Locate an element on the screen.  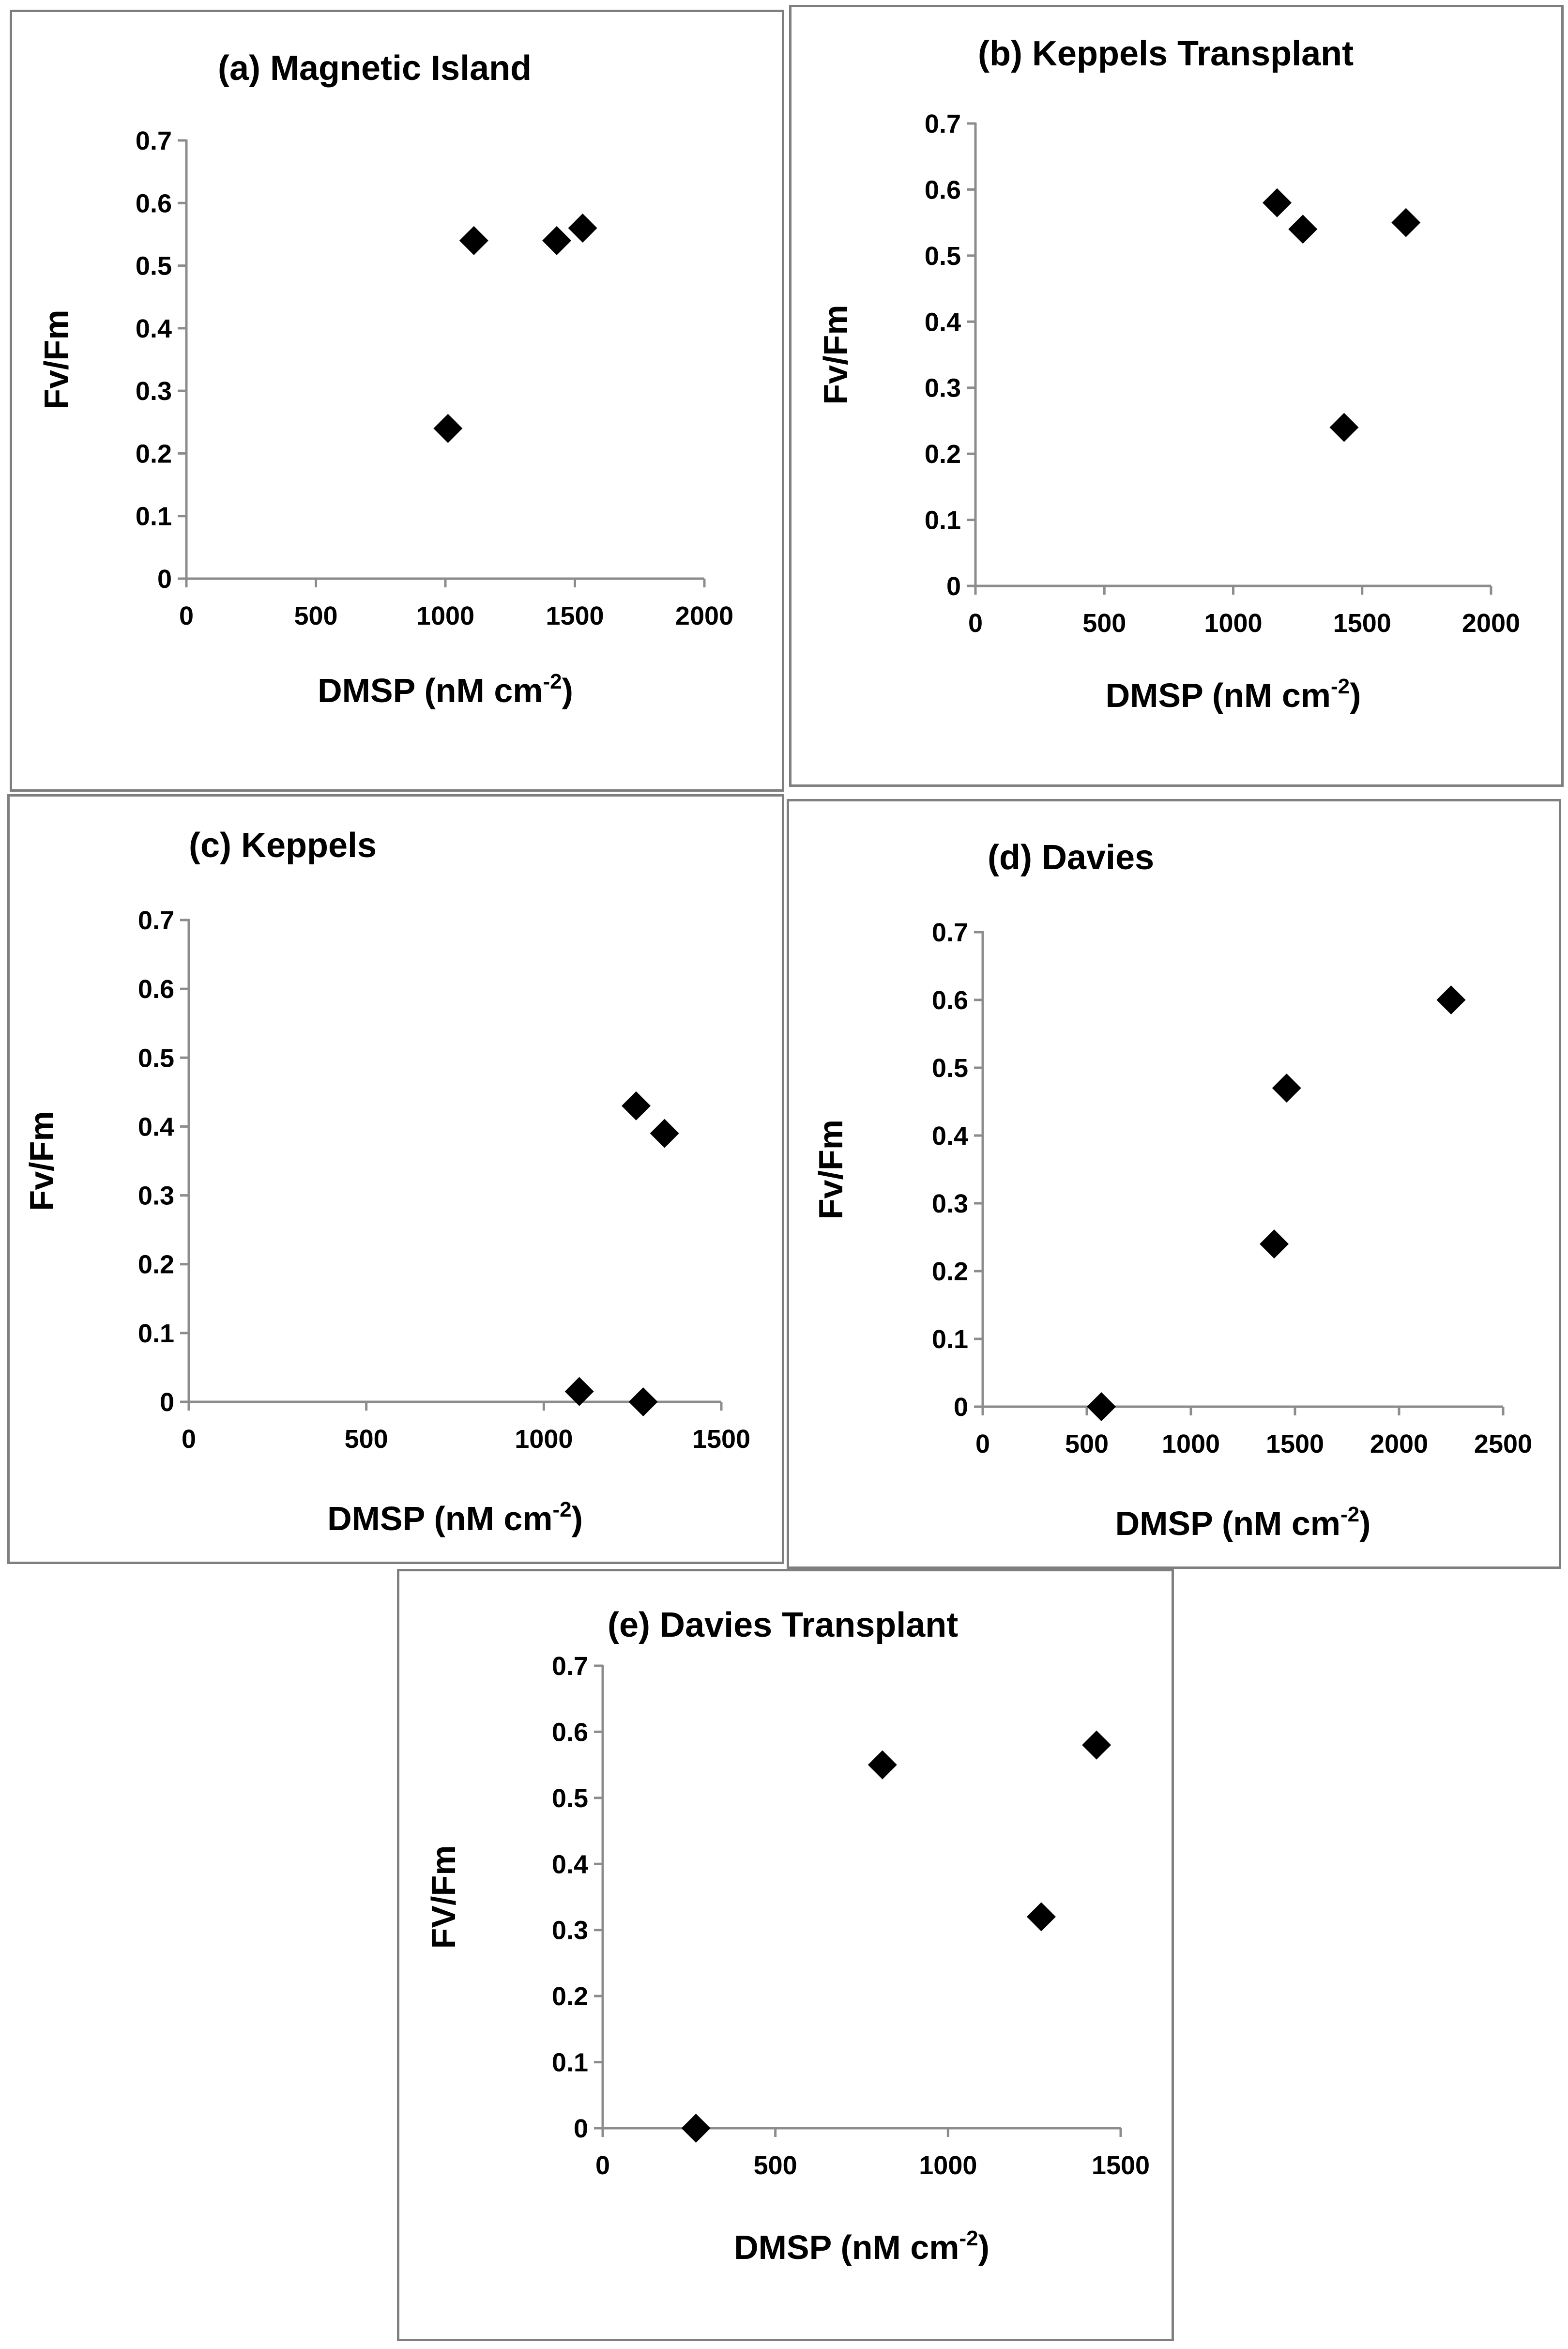
chart-title: (b) Keppels Transplant is located at coordinates (1166, 54).